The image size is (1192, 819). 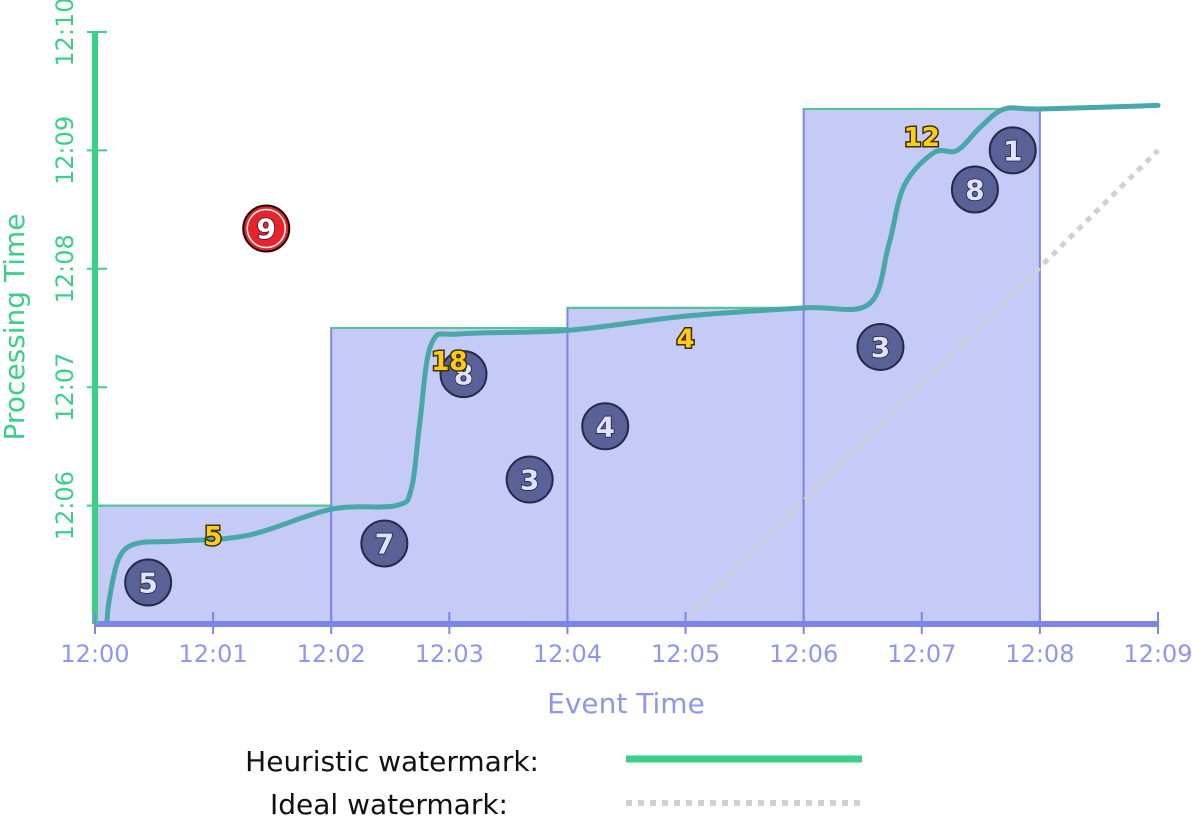 I want to click on datum-value-6: 8, so click(x=974, y=189).